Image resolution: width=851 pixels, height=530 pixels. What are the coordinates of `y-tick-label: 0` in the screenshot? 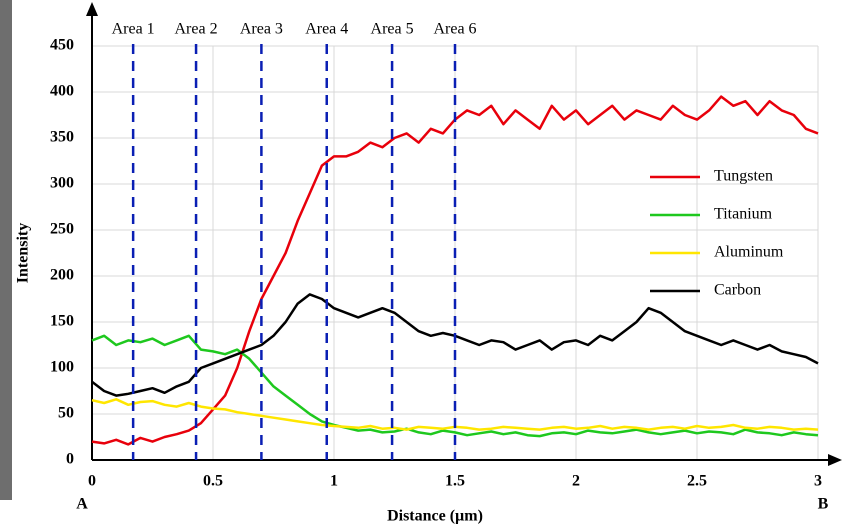 It's located at (70, 459).